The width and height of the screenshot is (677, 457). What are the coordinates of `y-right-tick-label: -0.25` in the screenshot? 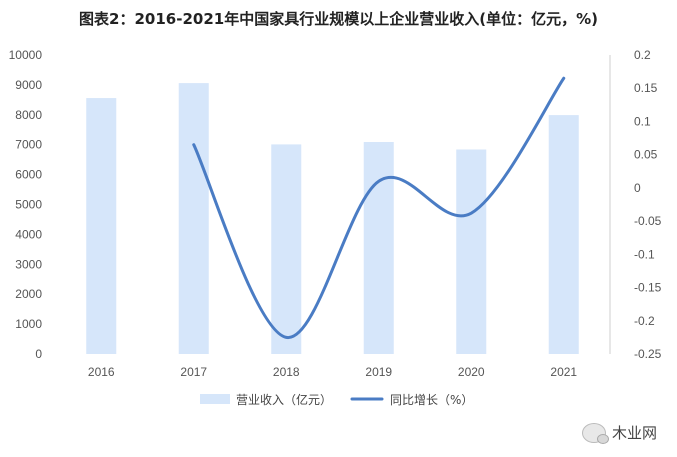 It's located at (648, 354).